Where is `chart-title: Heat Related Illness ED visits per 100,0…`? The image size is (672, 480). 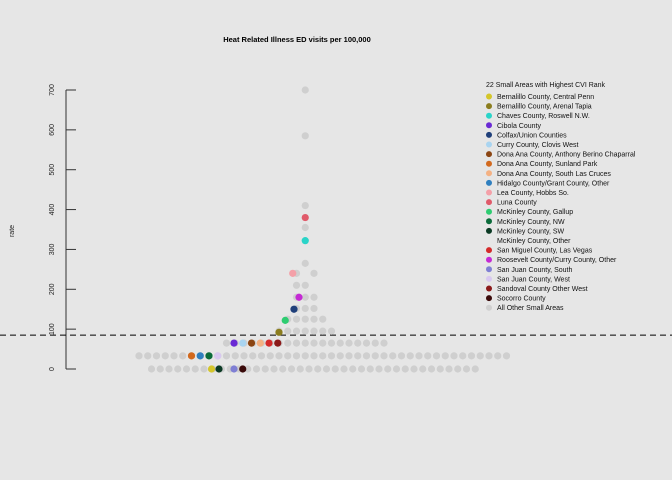 chart-title: Heat Related Illness ED visits per 100,0… is located at coordinates (297, 39).